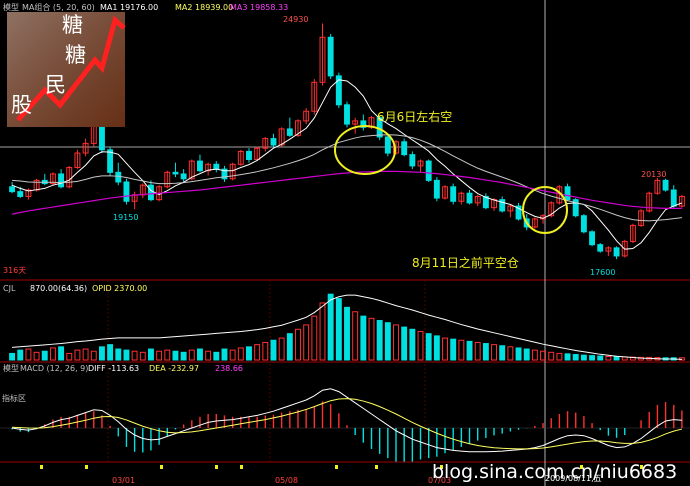 Image resolution: width=690 pixels, height=486 pixels. Describe the element at coordinates (346, 420) in the screenshot. I see `macd-diff-line` at that location.